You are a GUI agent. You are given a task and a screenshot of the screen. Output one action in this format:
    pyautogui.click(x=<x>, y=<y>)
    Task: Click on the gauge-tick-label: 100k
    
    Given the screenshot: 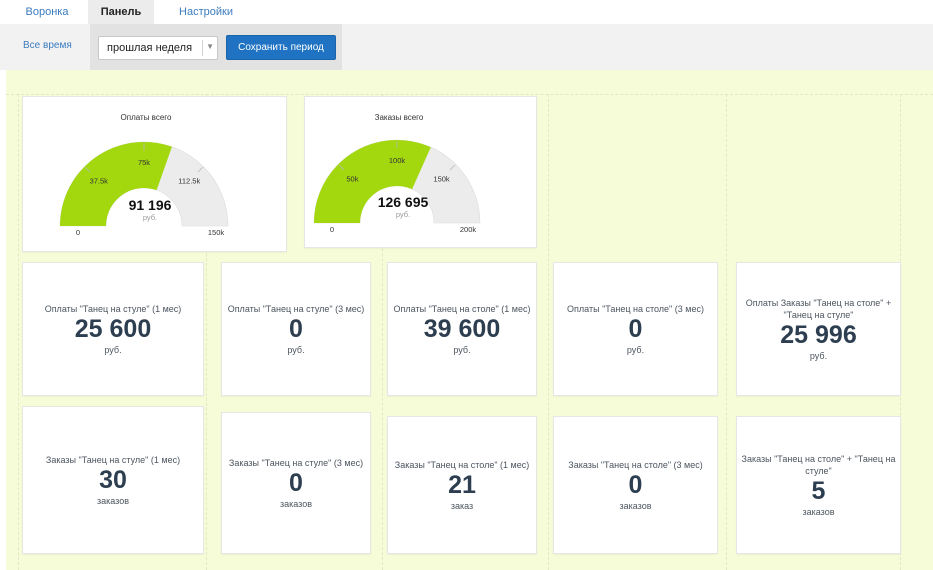 What is the action you would take?
    pyautogui.click(x=397, y=160)
    